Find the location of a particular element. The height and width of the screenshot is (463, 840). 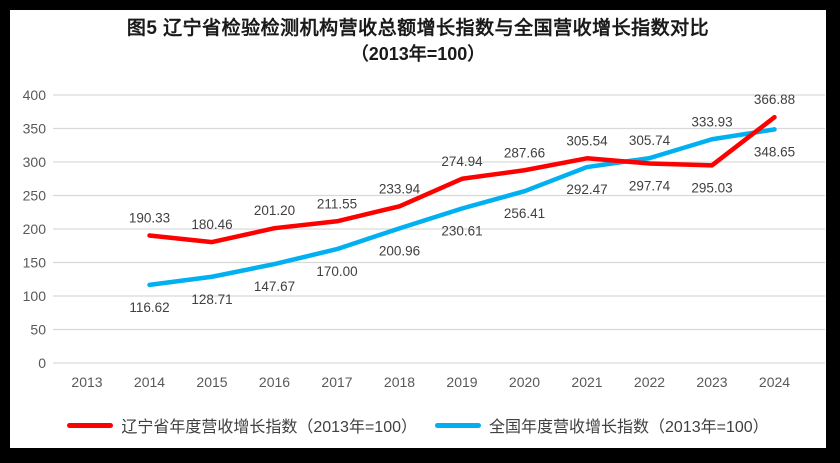

x-axis-tick-label: 2019 is located at coordinates (461, 382).